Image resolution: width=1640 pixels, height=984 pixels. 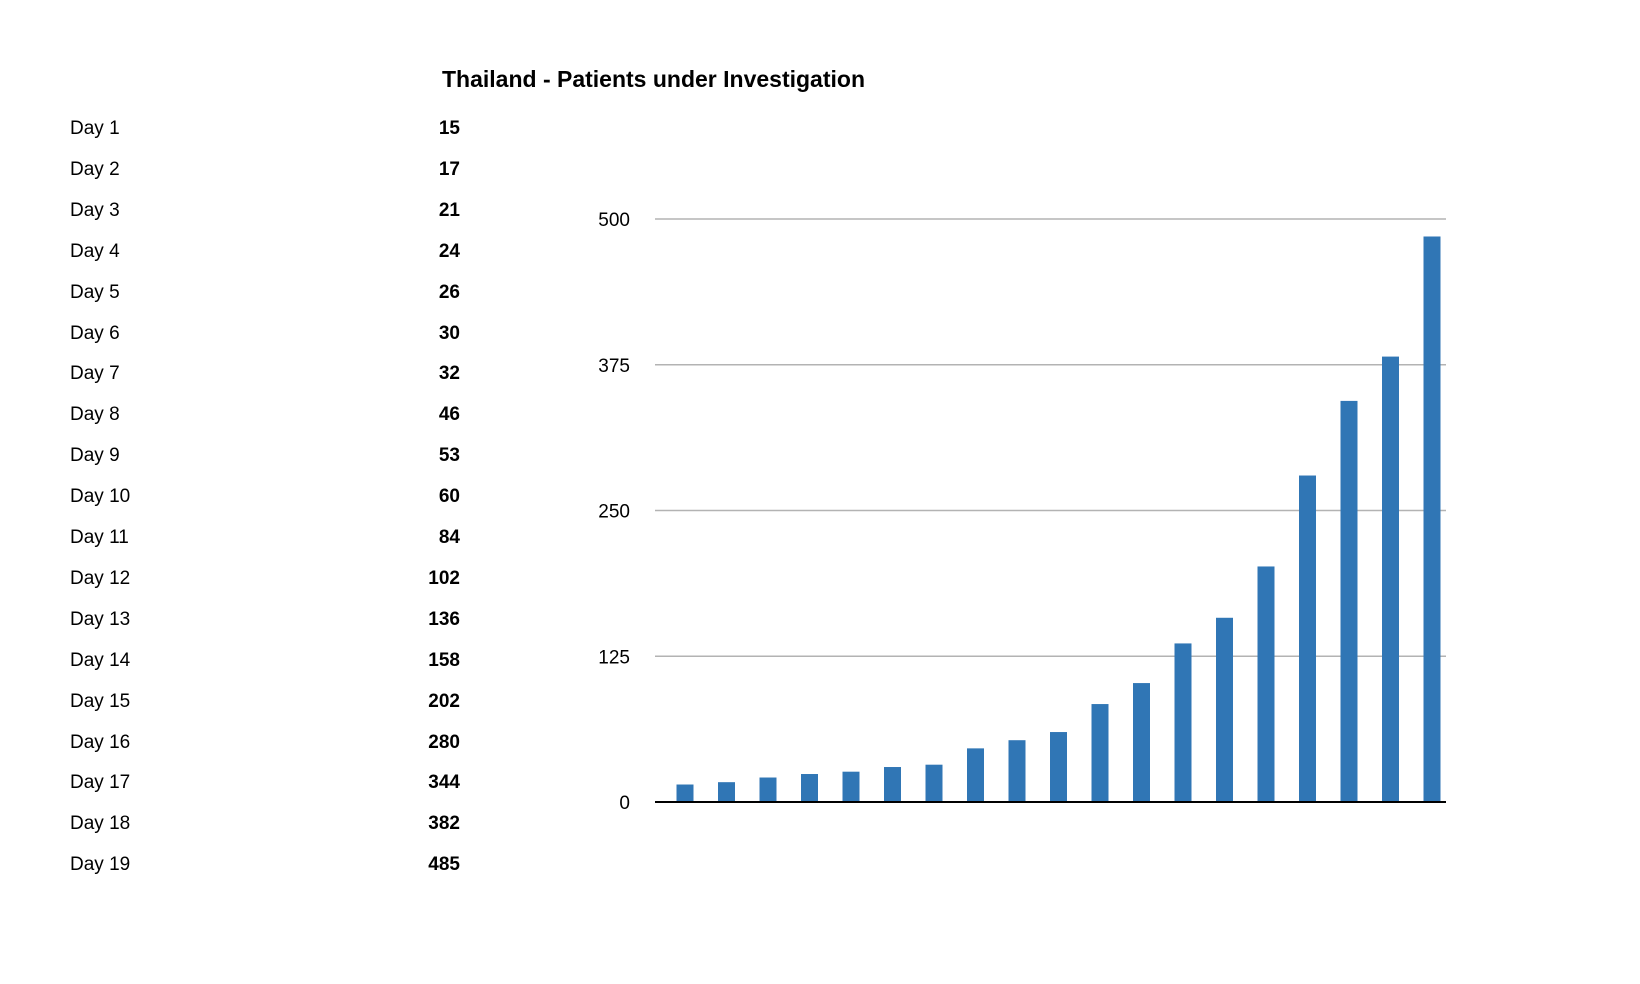 I want to click on y-tick-label: 125, so click(x=614, y=657).